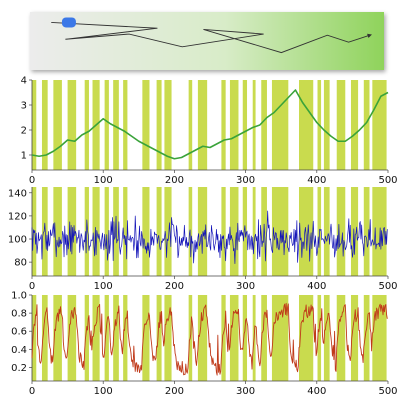  What do you see at coordinates (19, 314) in the screenshot?
I see `y-tick-label: 0.8` at bounding box center [19, 314].